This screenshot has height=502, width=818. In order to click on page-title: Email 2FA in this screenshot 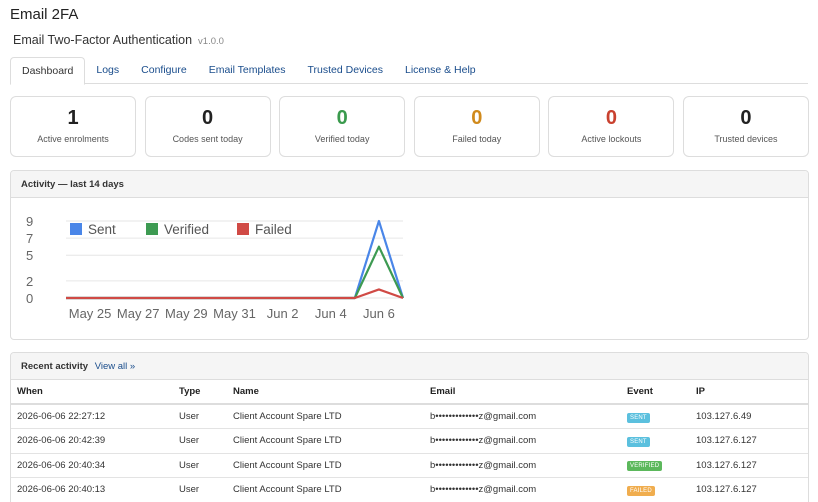, I will do `click(44, 14)`.